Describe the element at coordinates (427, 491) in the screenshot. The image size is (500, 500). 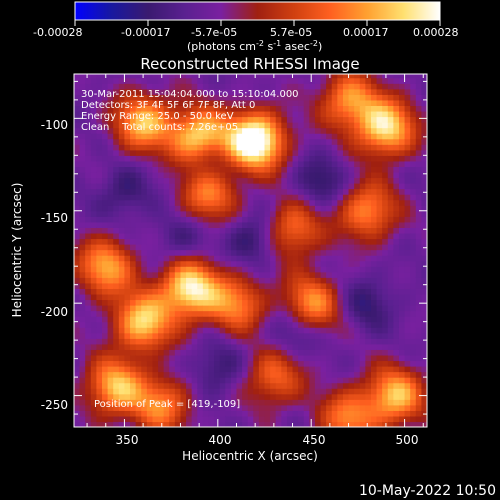
I see `footer-timestamp: 10-May-2022 10:50` at that location.